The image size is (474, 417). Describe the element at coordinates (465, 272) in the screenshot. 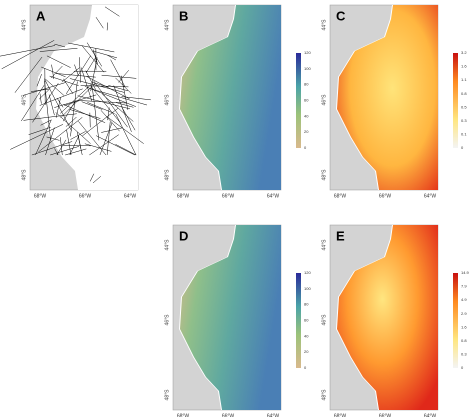

I see `colorbar-label: 14.9` at that location.